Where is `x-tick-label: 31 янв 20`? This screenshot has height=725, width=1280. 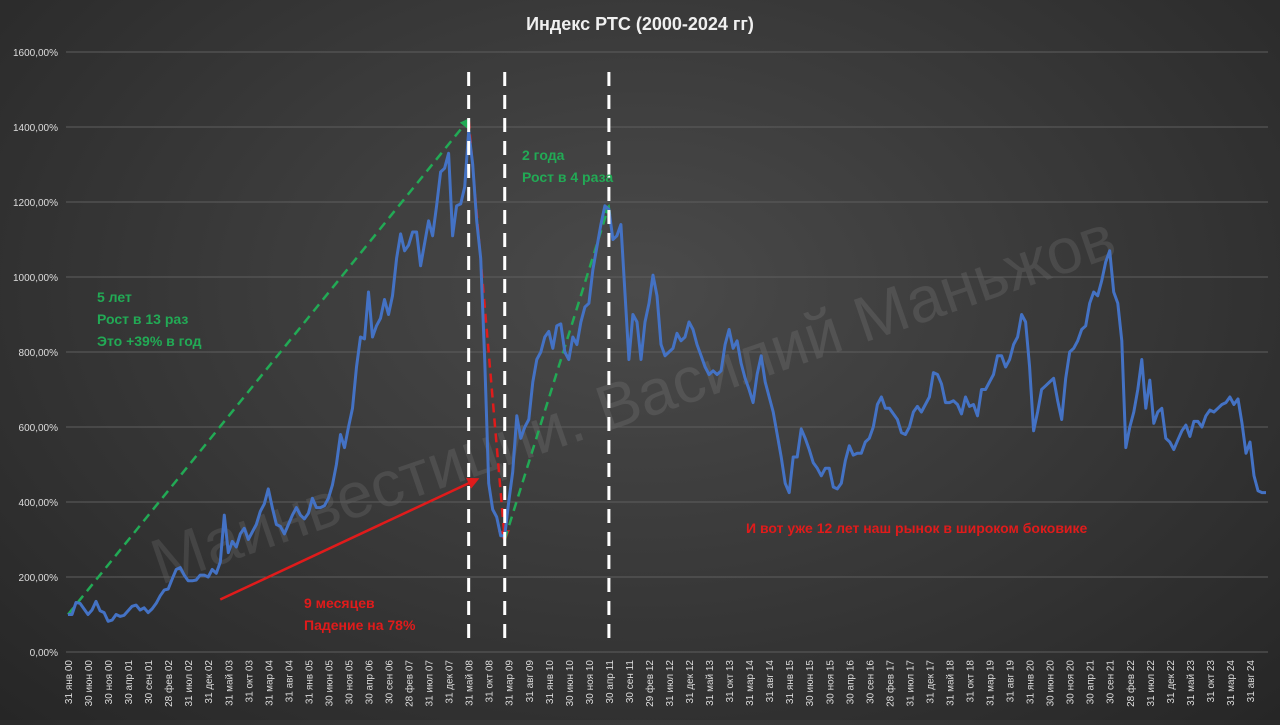
x-tick-label: 31 янв 20 is located at coordinates (1031, 682).